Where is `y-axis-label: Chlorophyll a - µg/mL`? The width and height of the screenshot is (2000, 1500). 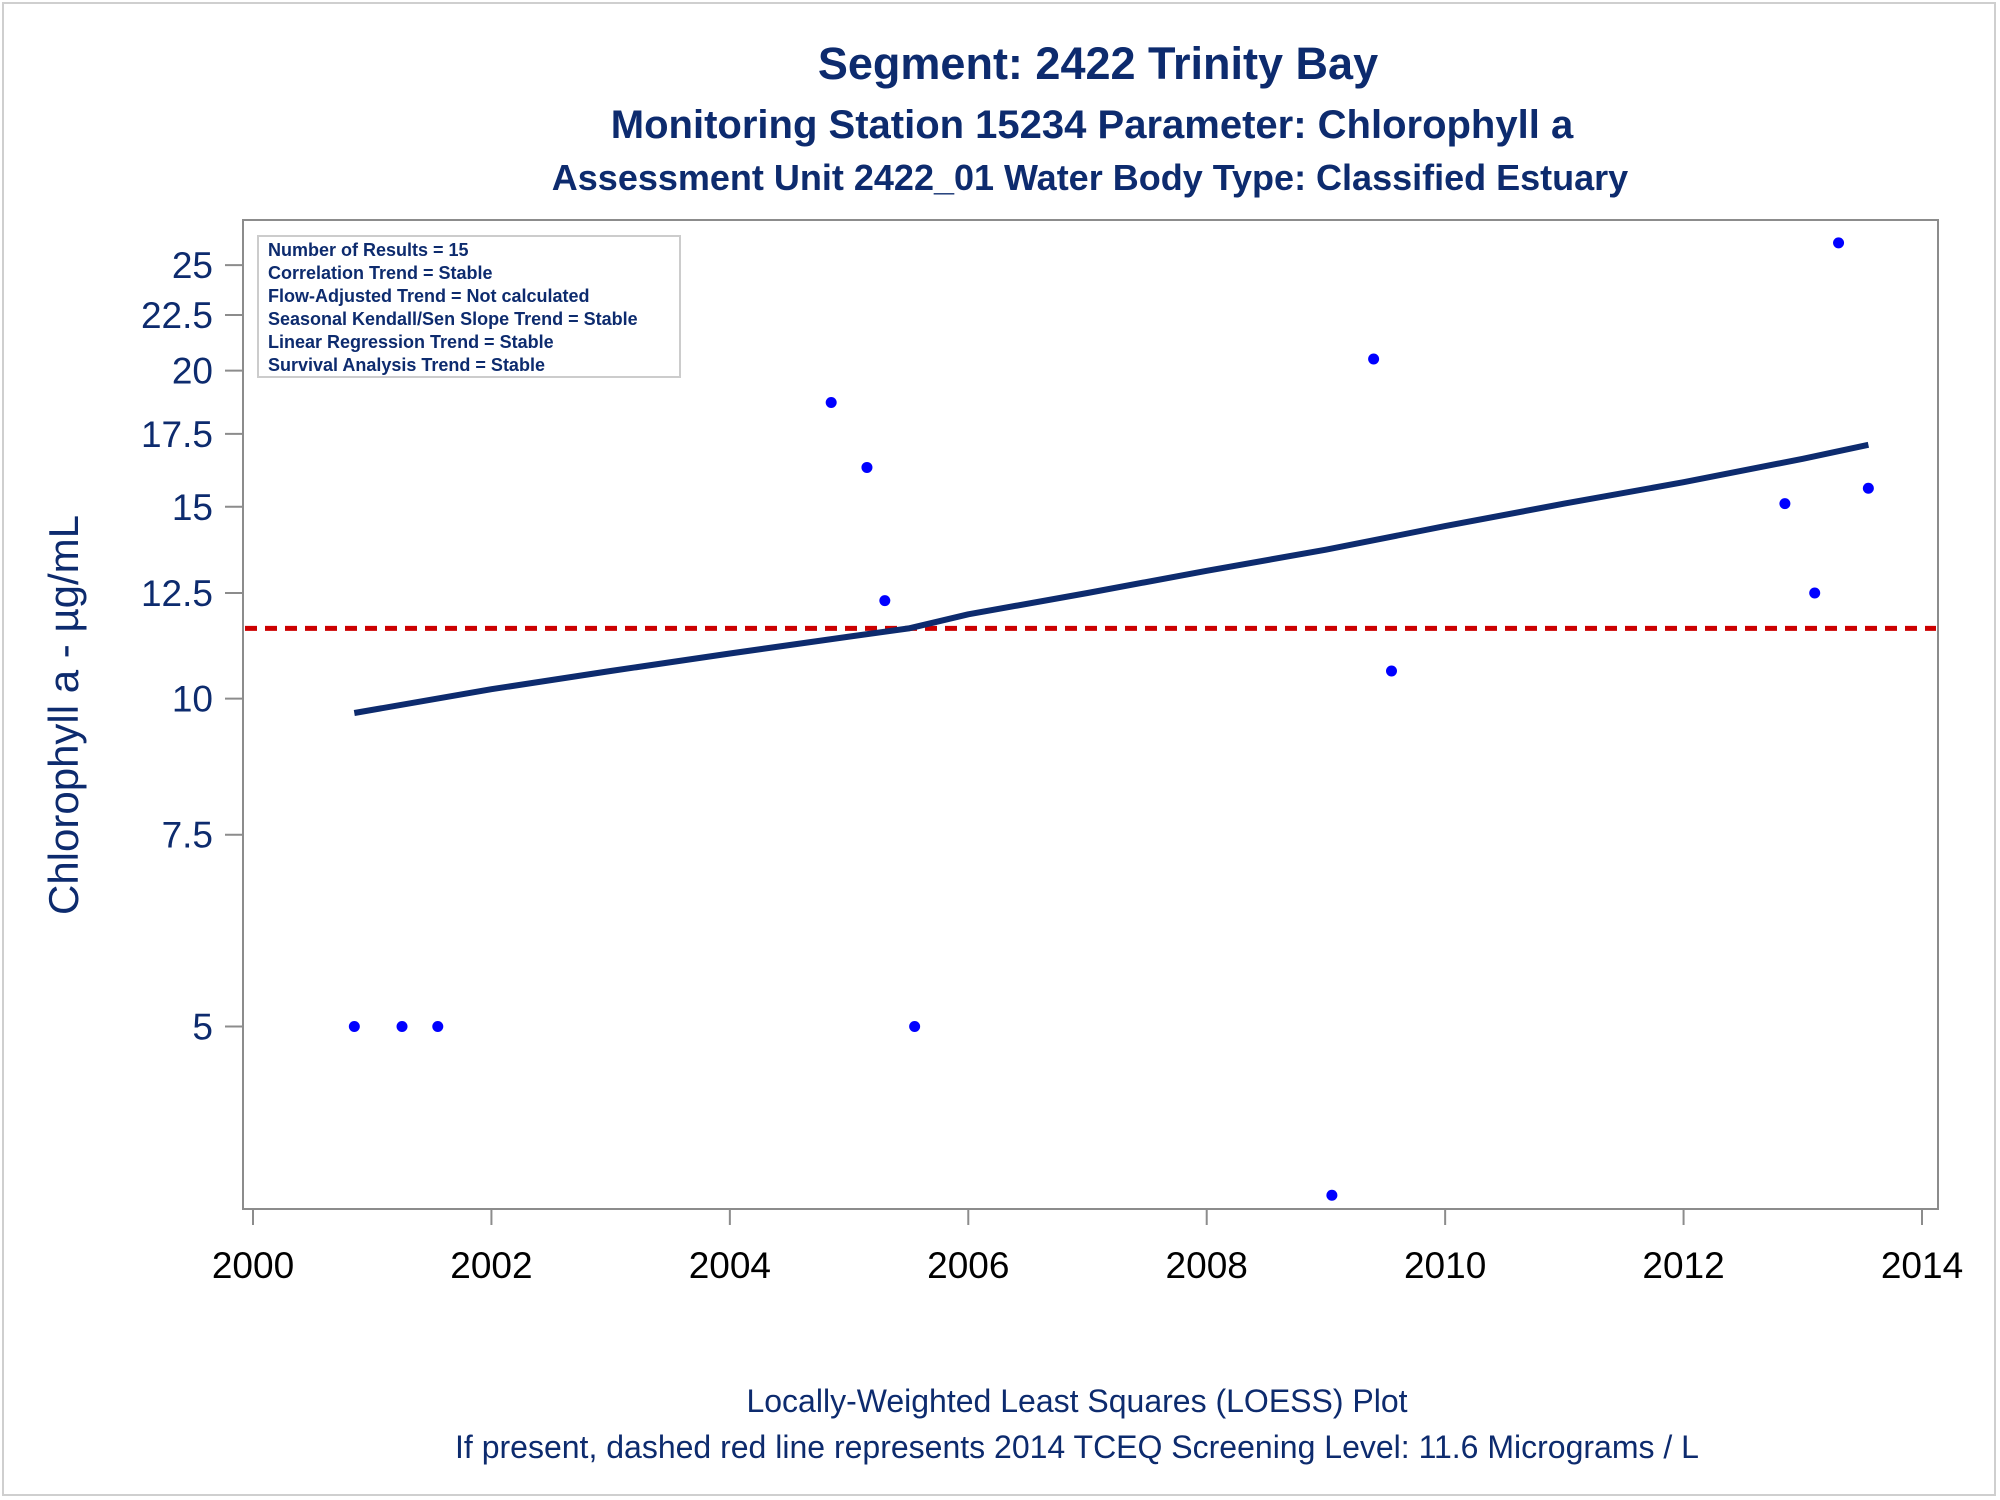
y-axis-label: Chlorophyll a - µg/mL is located at coordinates (63, 715).